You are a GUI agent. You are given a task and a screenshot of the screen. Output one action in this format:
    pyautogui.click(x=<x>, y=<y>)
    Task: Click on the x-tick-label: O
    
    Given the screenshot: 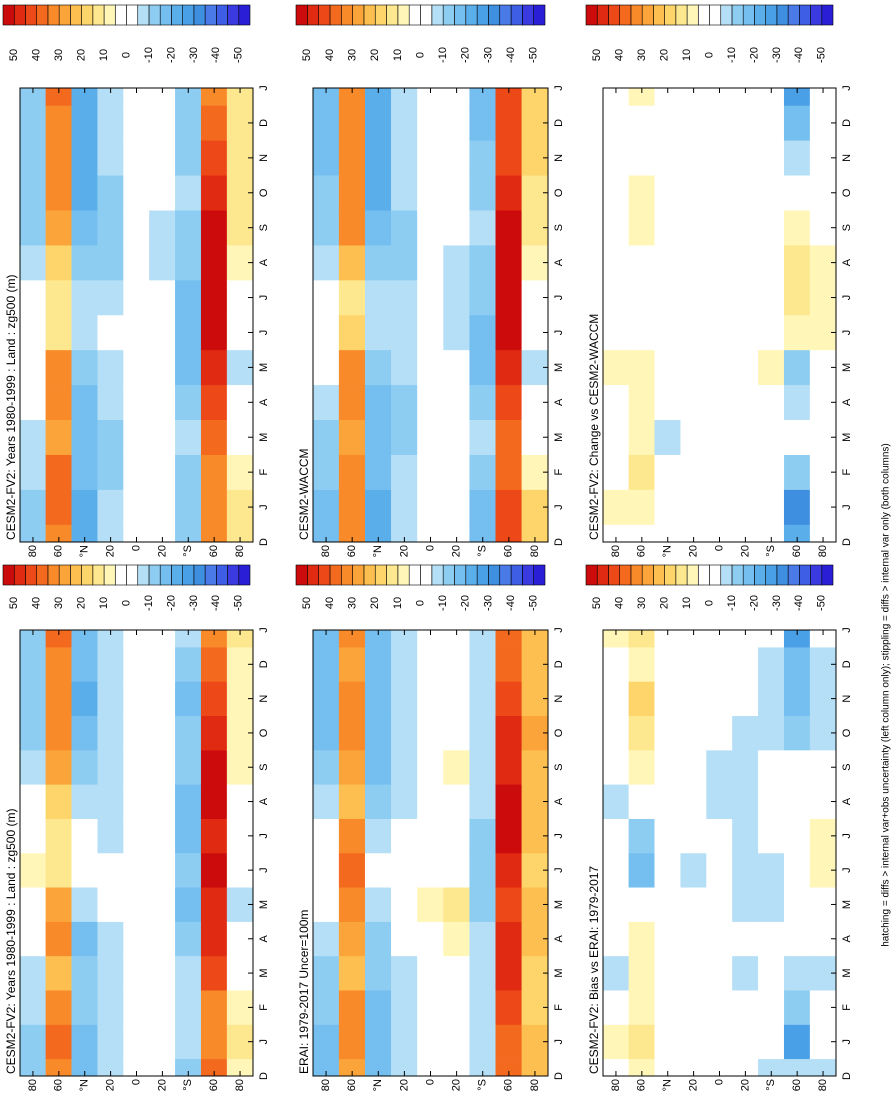 What is the action you would take?
    pyautogui.click(x=847, y=192)
    